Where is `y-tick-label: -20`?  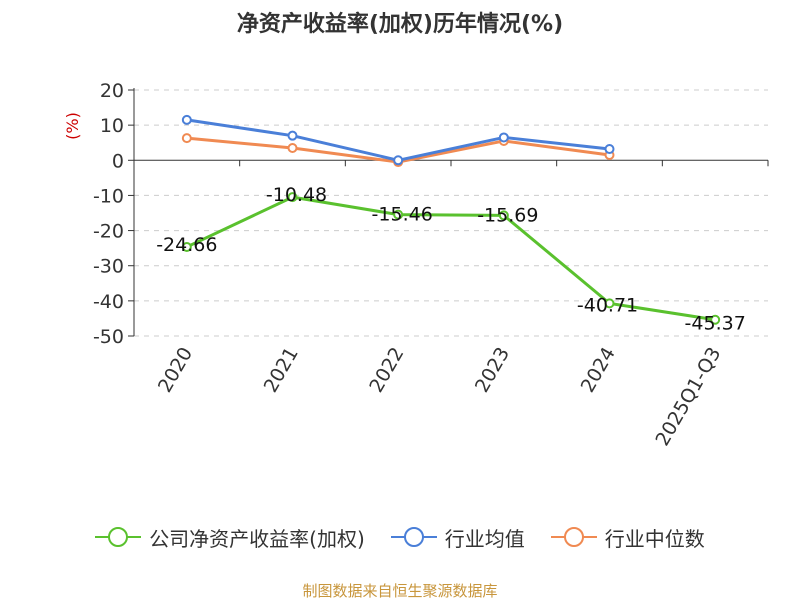 y-tick-label: -20 is located at coordinates (108, 232).